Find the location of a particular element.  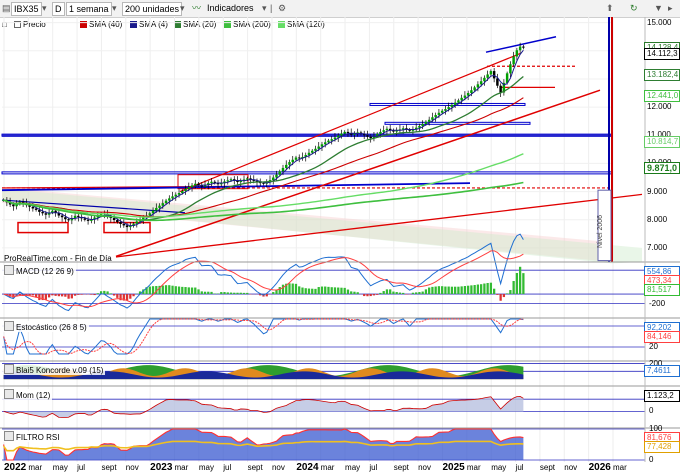

symbol-field: IBX35 is located at coordinates (26, 9).